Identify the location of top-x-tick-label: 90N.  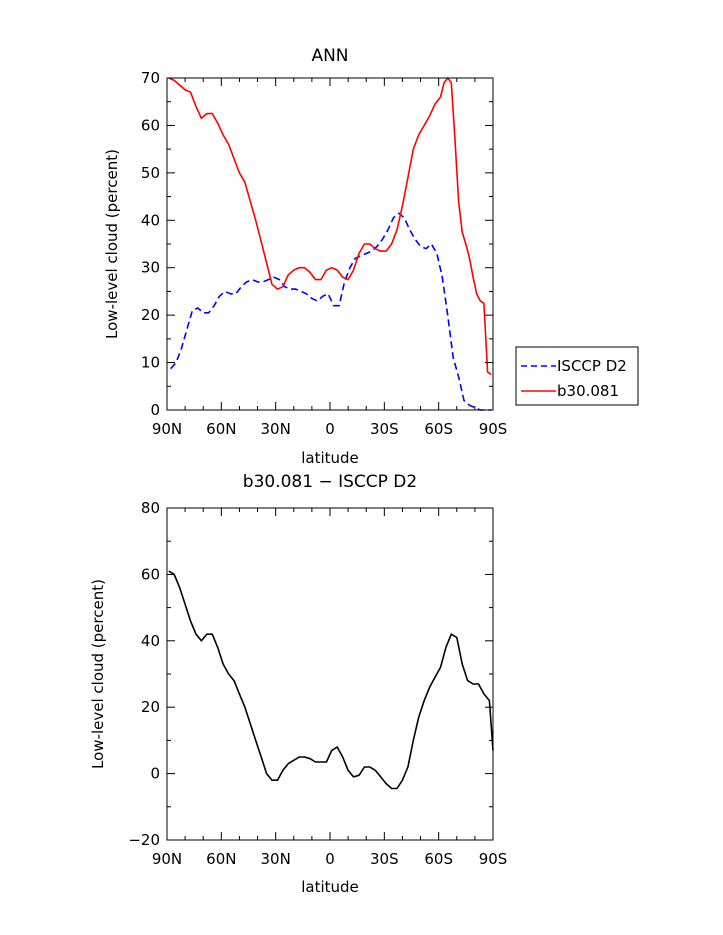
(167, 429).